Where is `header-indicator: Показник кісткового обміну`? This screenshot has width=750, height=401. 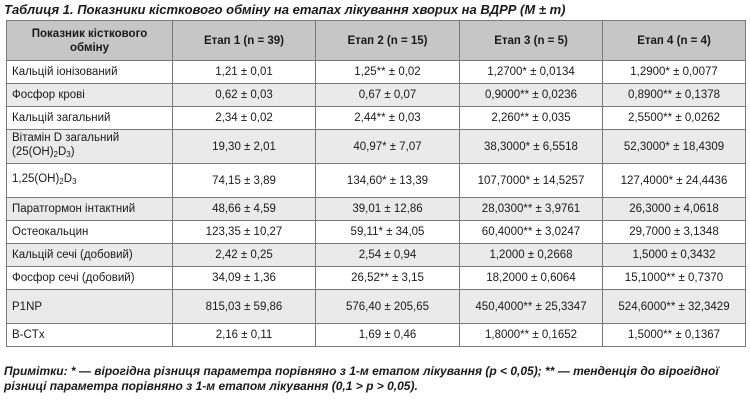
header-indicator: Показник кісткового обміну is located at coordinates (89, 40).